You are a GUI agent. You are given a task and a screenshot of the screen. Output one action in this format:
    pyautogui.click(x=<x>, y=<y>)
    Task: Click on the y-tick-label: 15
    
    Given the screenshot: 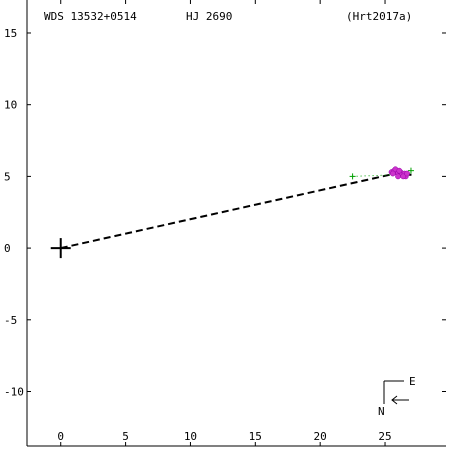 What is the action you would take?
    pyautogui.click(x=10, y=33)
    